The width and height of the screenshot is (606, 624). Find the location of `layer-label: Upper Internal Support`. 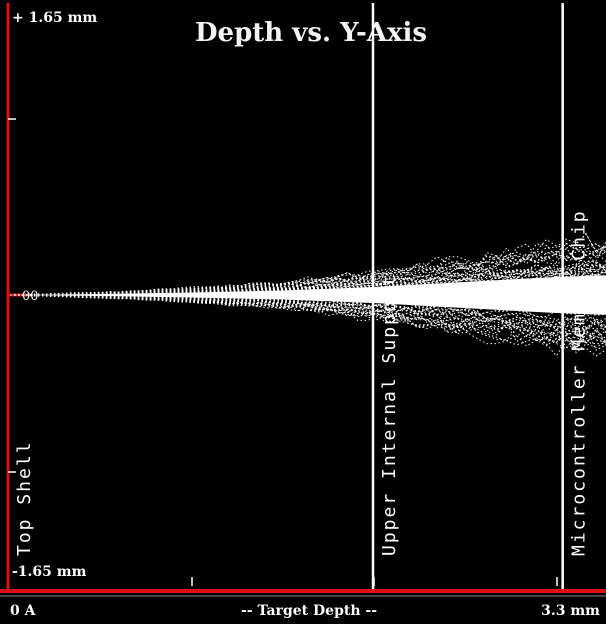

layer-label: Upper Internal Support is located at coordinates (389, 415).